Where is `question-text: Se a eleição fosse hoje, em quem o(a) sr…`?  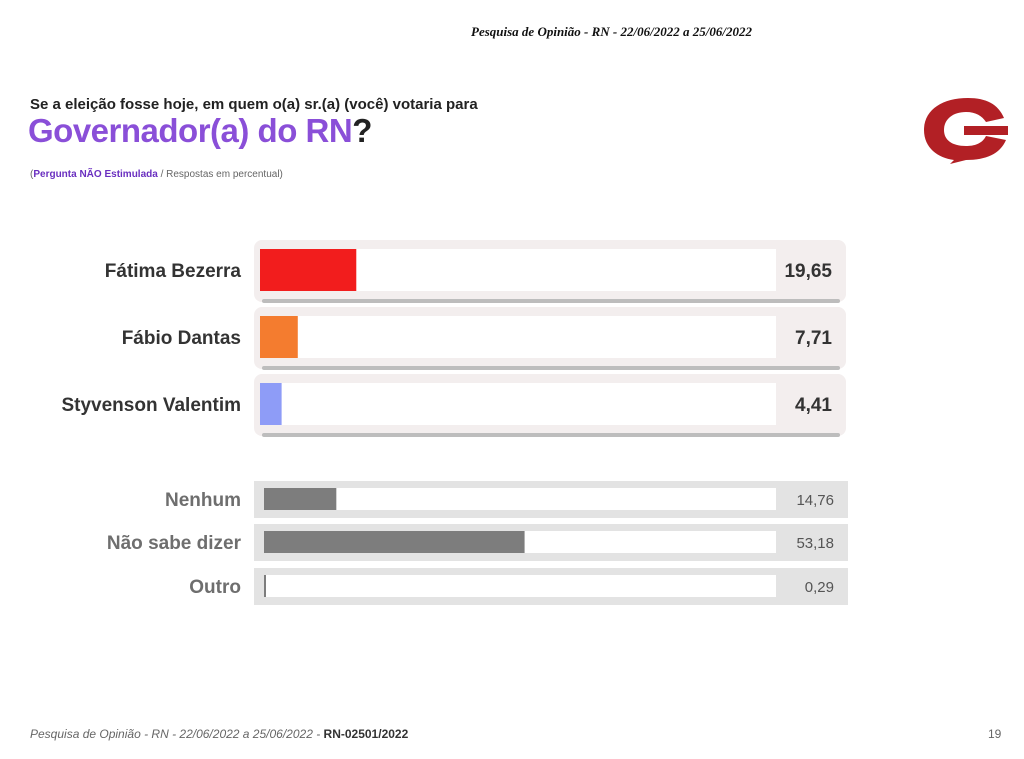
question-text: Se a eleição fosse hoje, em quem o(a) sr… is located at coordinates (254, 104).